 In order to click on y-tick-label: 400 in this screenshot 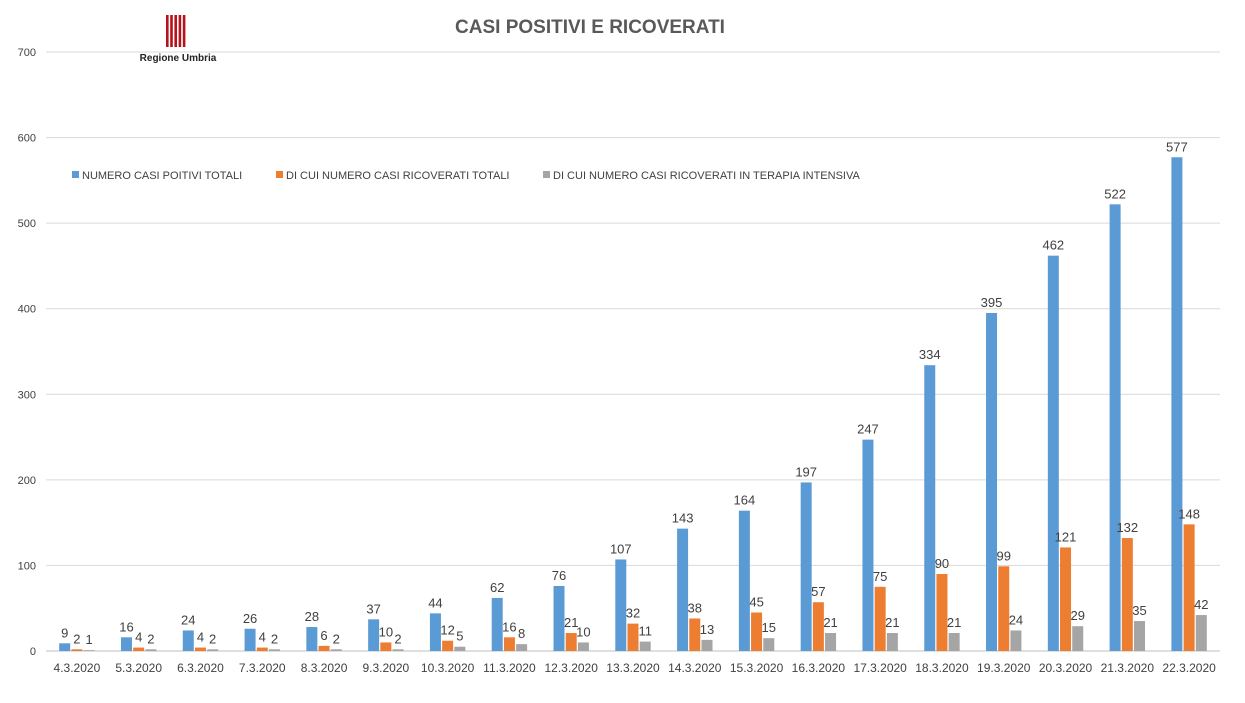, I will do `click(27, 310)`.